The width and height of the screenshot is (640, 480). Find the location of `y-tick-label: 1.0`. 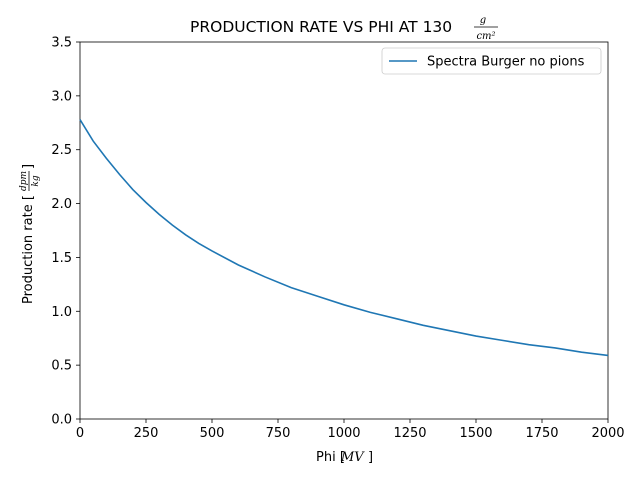

y-tick-label: 1.0 is located at coordinates (61, 312).